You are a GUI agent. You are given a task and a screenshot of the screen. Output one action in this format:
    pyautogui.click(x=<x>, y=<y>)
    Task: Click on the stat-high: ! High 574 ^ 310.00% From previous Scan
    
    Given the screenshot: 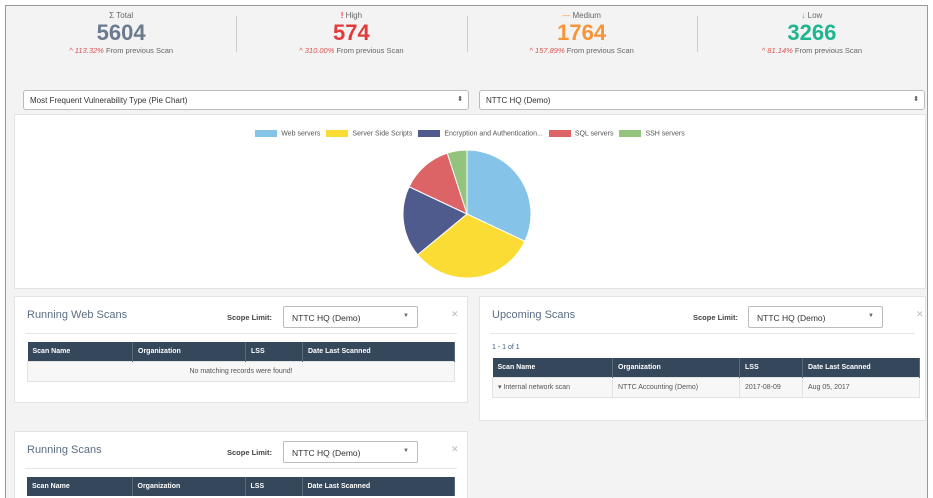 What is the action you would take?
    pyautogui.click(x=351, y=42)
    